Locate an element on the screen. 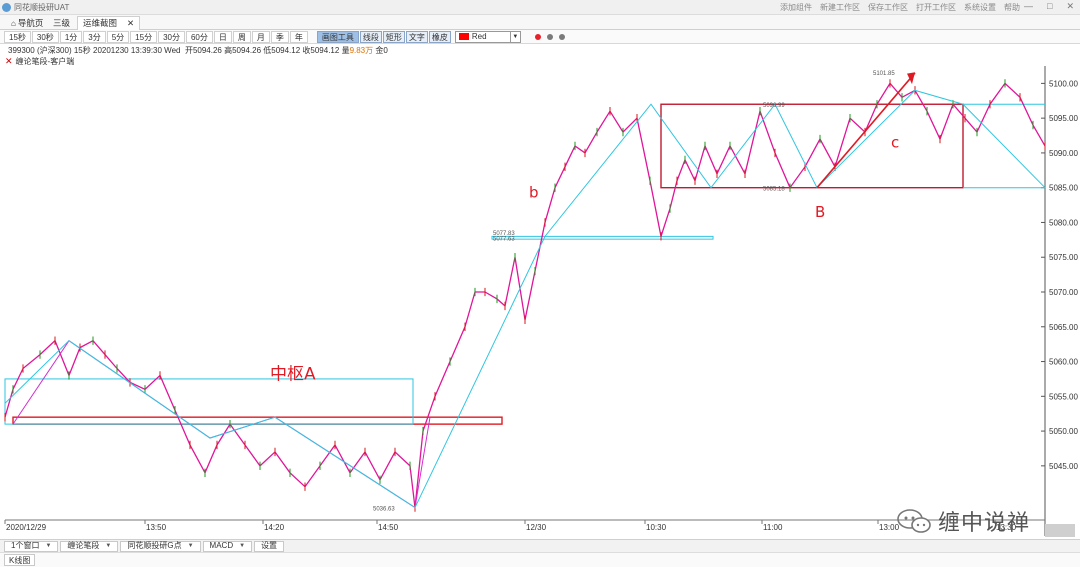 The height and width of the screenshot is (567, 1080). level-b-rect is located at coordinates (602, 237).